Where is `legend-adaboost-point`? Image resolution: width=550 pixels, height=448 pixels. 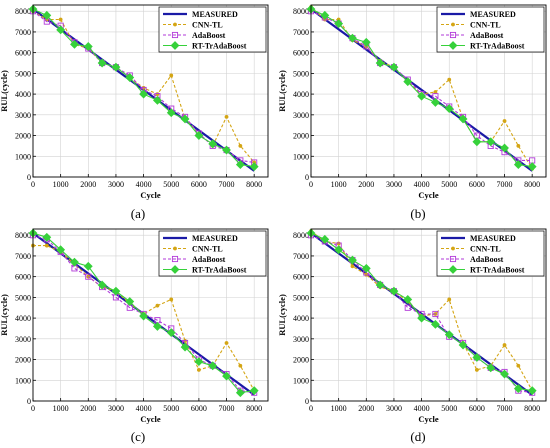 legend-adaboost-point is located at coordinates (453, 35).